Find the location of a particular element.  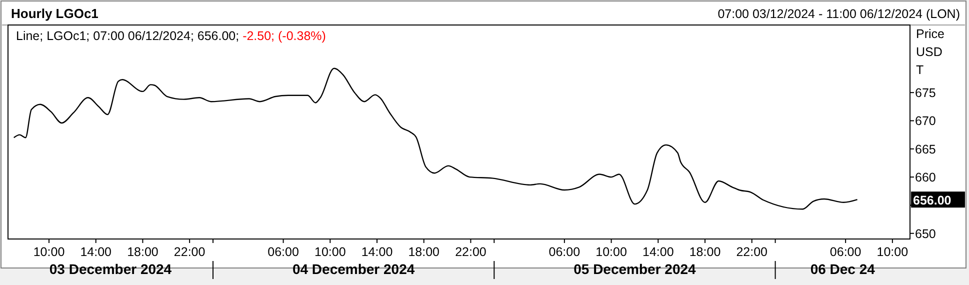

text: 04 December 2024 is located at coordinates (353, 269).